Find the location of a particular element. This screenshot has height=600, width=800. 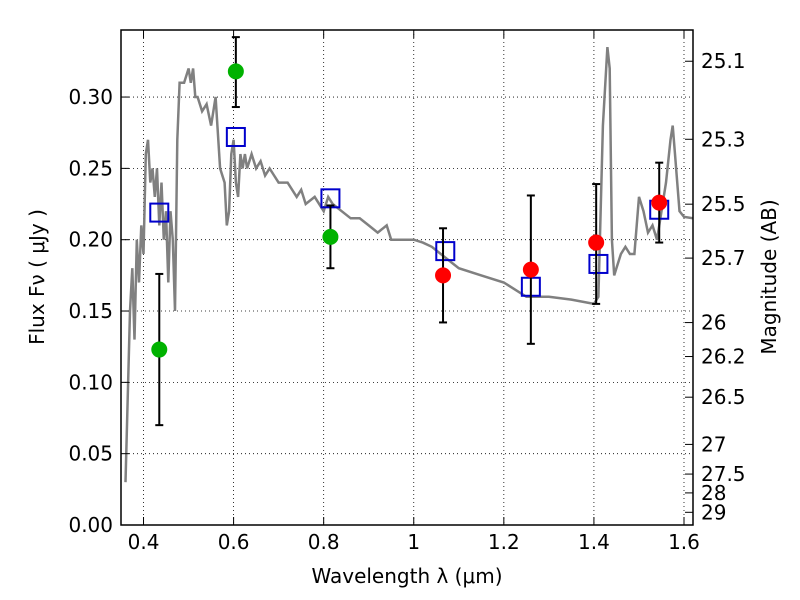

x-tick-label: 0.4 is located at coordinates (144, 542).